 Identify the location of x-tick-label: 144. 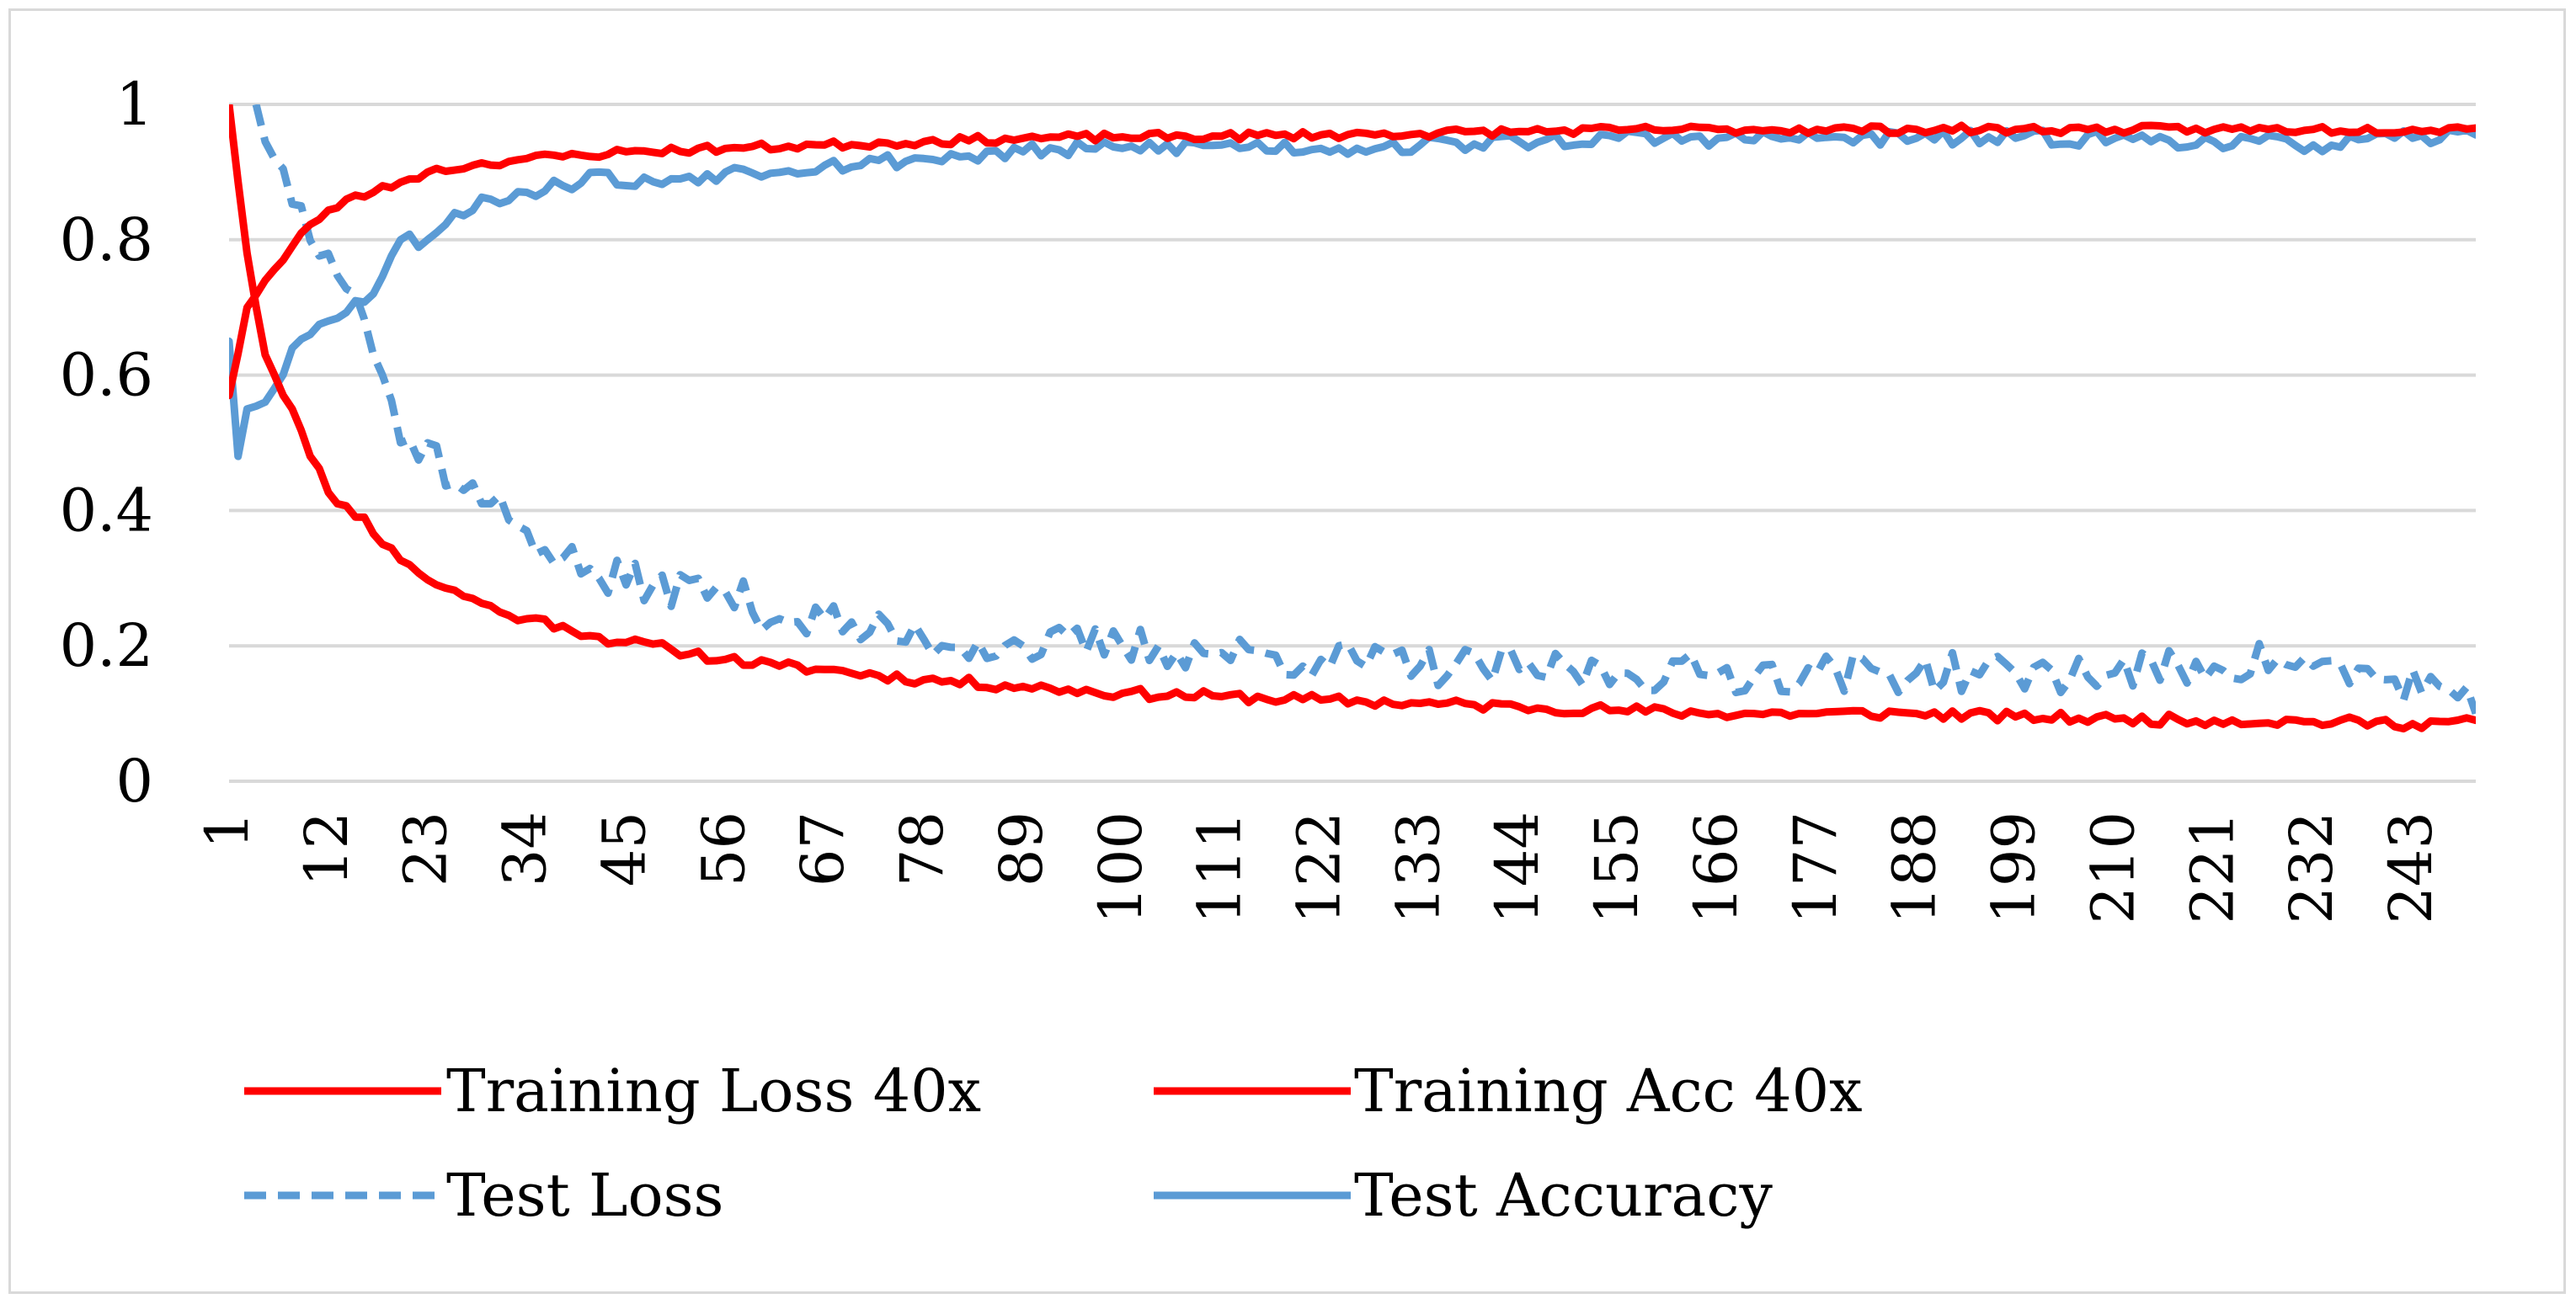
(1517, 868).